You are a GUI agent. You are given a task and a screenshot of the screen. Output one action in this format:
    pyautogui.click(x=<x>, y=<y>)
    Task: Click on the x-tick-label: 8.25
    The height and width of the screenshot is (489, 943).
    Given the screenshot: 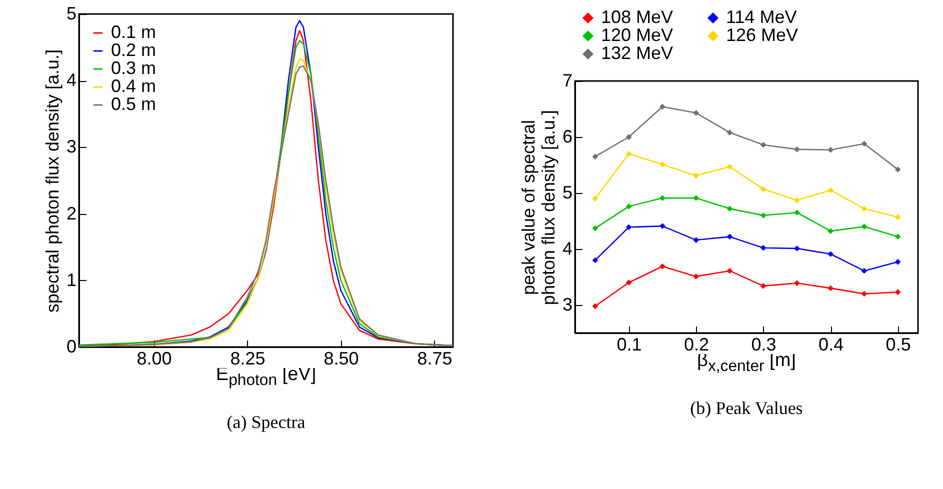 What is the action you would take?
    pyautogui.click(x=248, y=358)
    